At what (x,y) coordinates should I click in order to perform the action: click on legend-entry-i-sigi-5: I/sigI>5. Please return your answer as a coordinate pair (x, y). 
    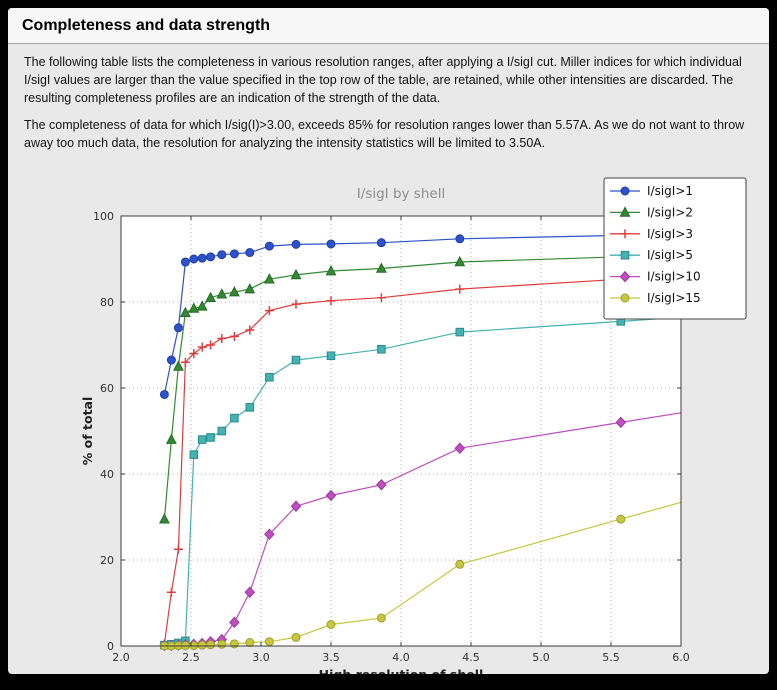
    Looking at the image, I should click on (651, 255).